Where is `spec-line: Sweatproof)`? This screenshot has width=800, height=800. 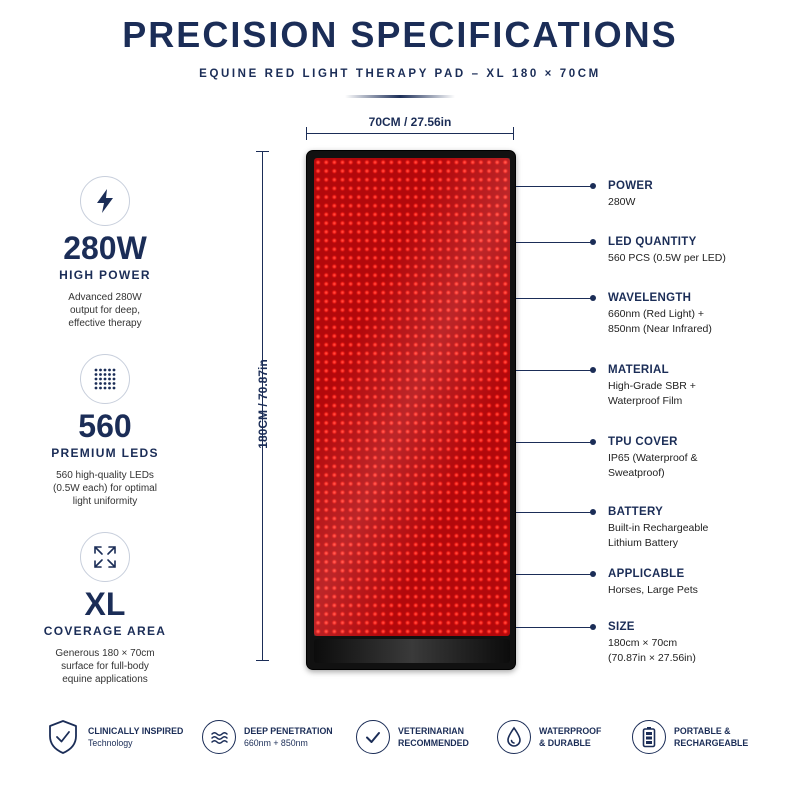
spec-line: Sweatproof) is located at coordinates (636, 473).